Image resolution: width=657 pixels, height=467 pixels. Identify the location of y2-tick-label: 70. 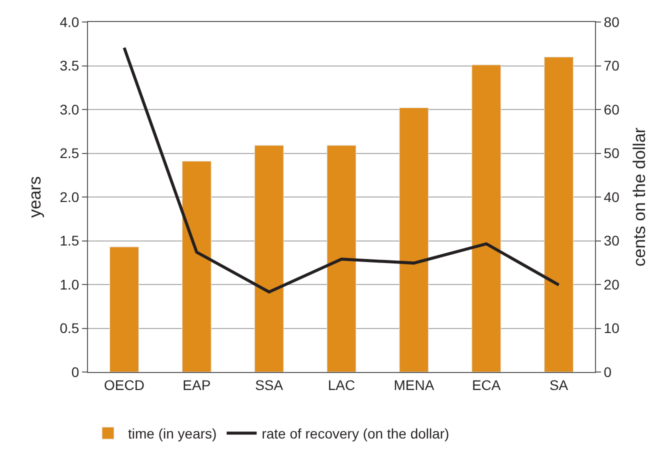
(612, 66).